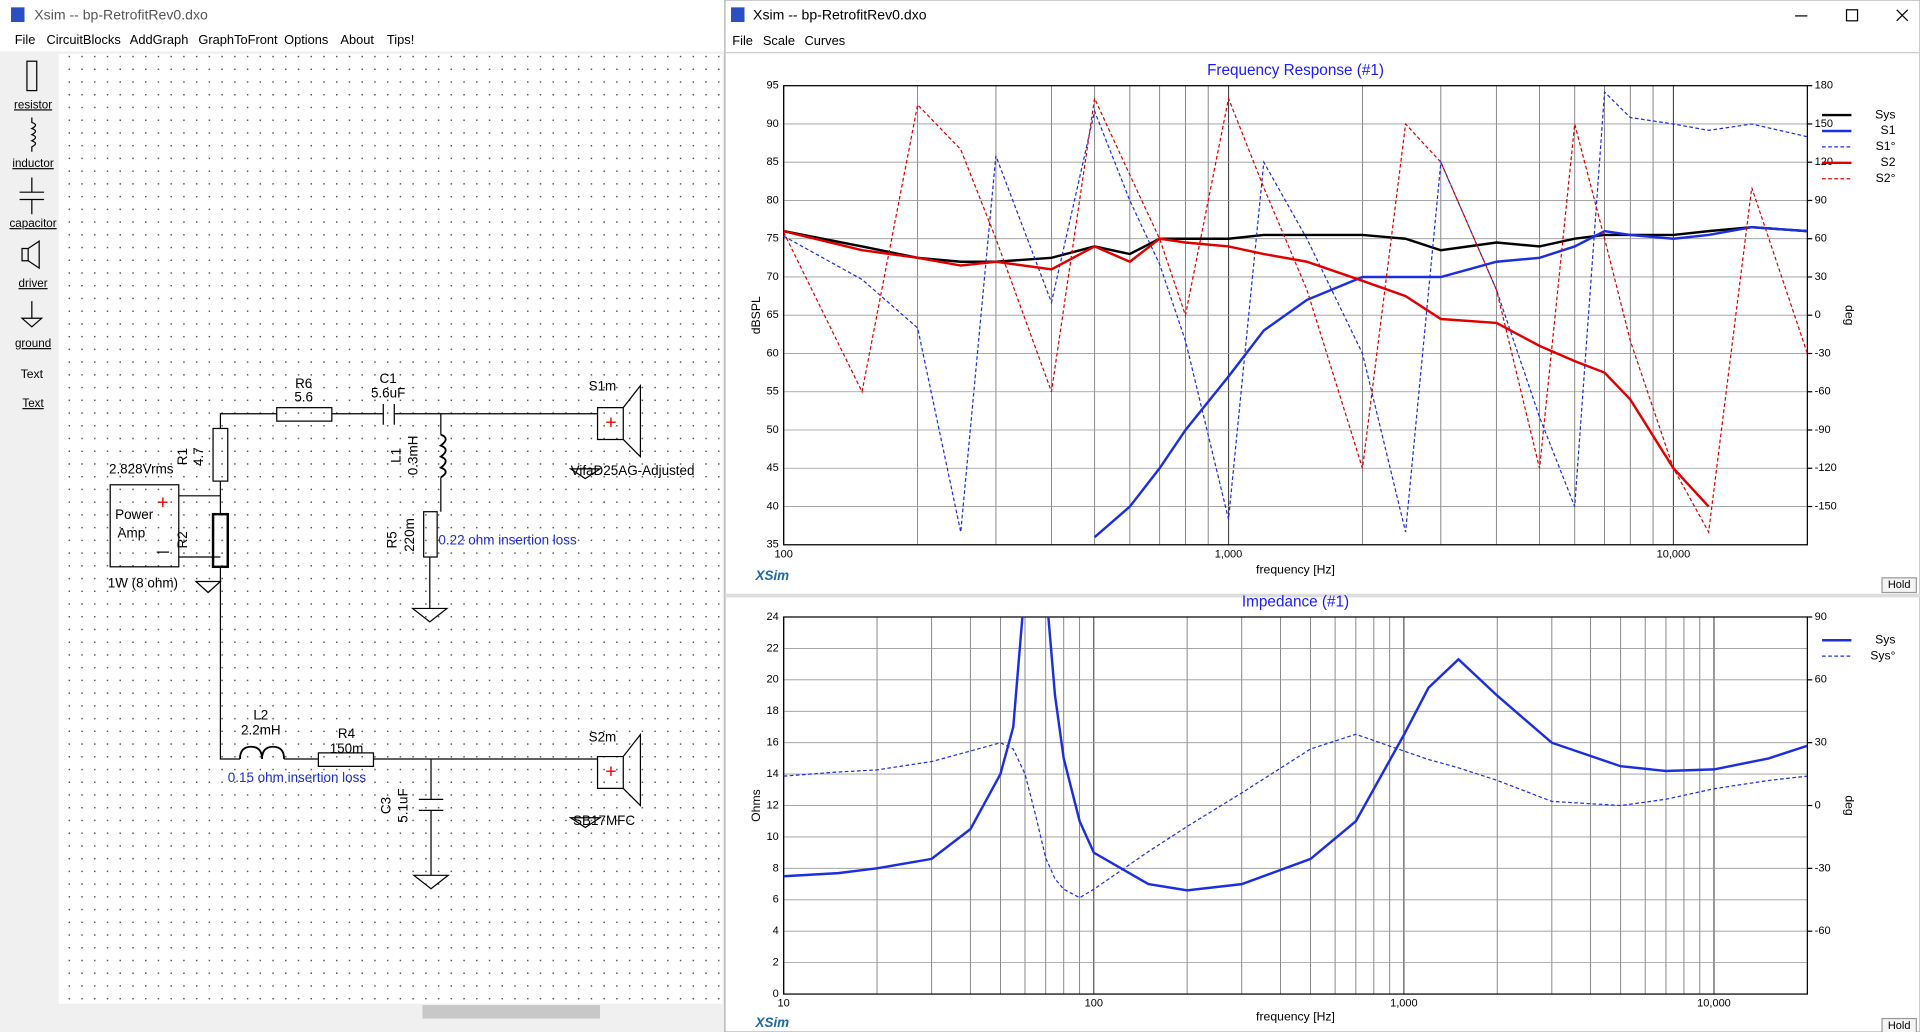 The image size is (1920, 1032). I want to click on menu-item: Curves, so click(824, 40).